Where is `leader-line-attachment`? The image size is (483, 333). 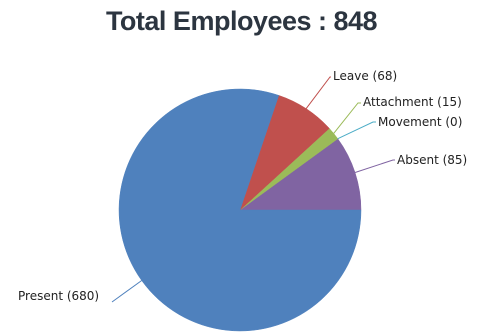 leader-line-attachment is located at coordinates (347, 118).